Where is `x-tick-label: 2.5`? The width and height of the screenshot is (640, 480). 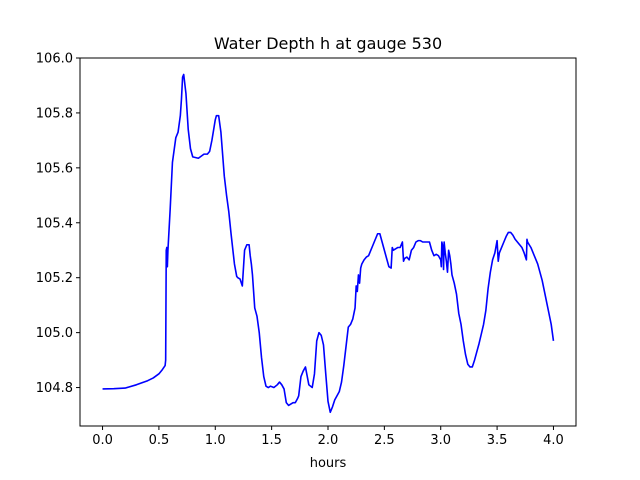 x-tick-label: 2.5 is located at coordinates (384, 440).